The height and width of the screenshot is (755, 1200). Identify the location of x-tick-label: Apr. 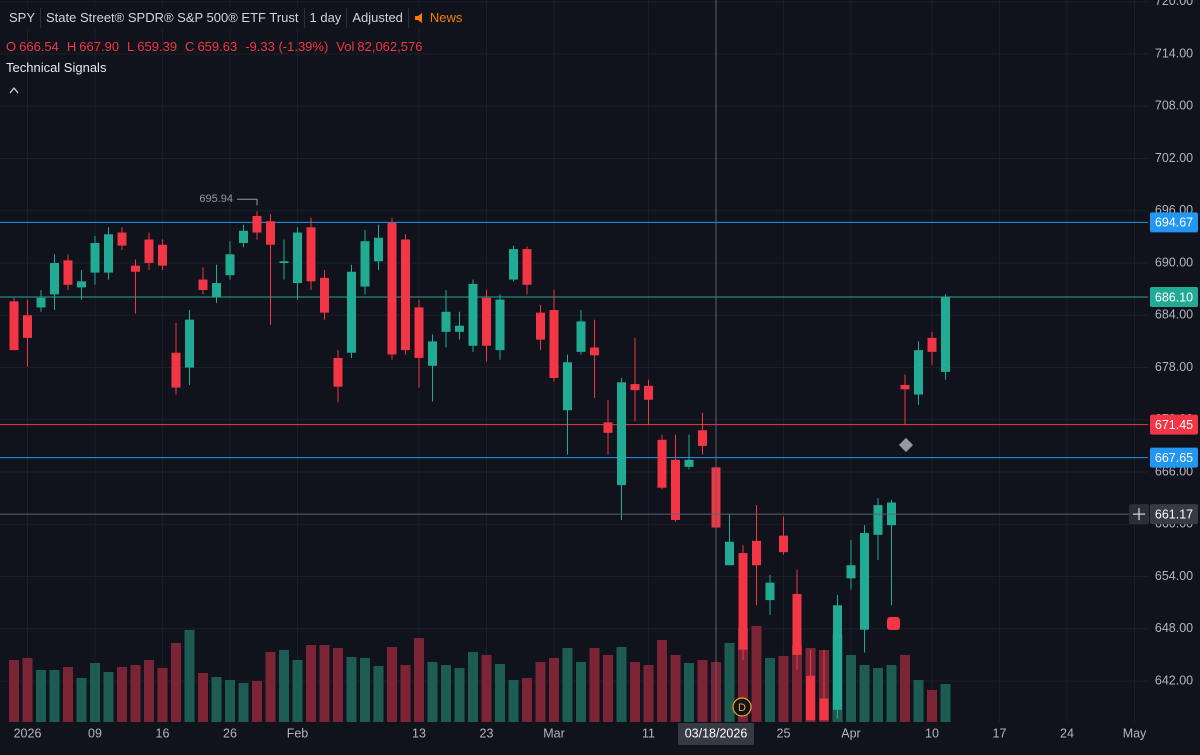
(850, 733).